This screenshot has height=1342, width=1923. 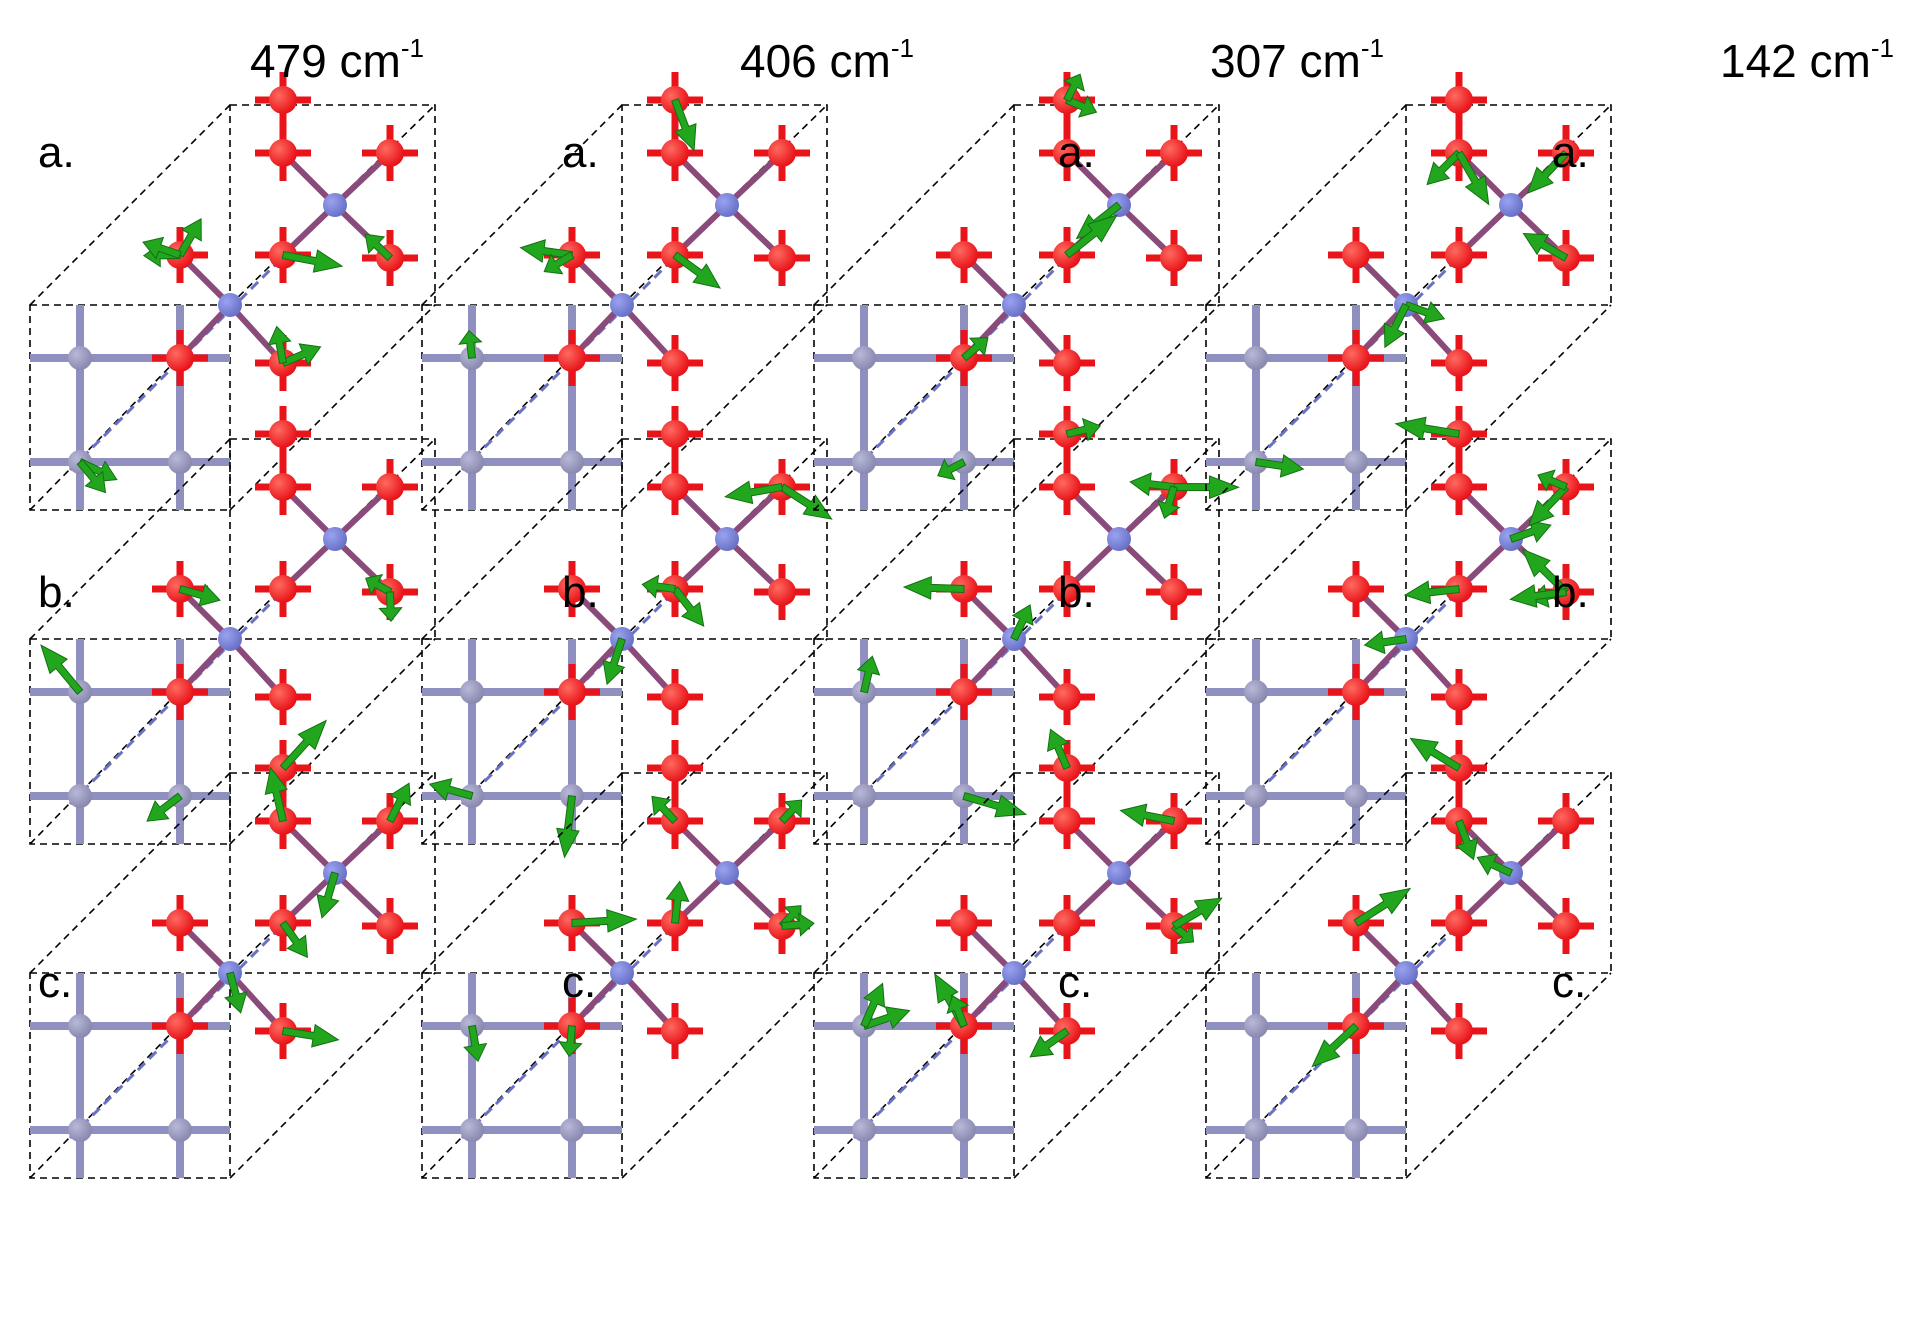 I want to click on frequency-title: 479 cm-1, so click(x=337, y=60).